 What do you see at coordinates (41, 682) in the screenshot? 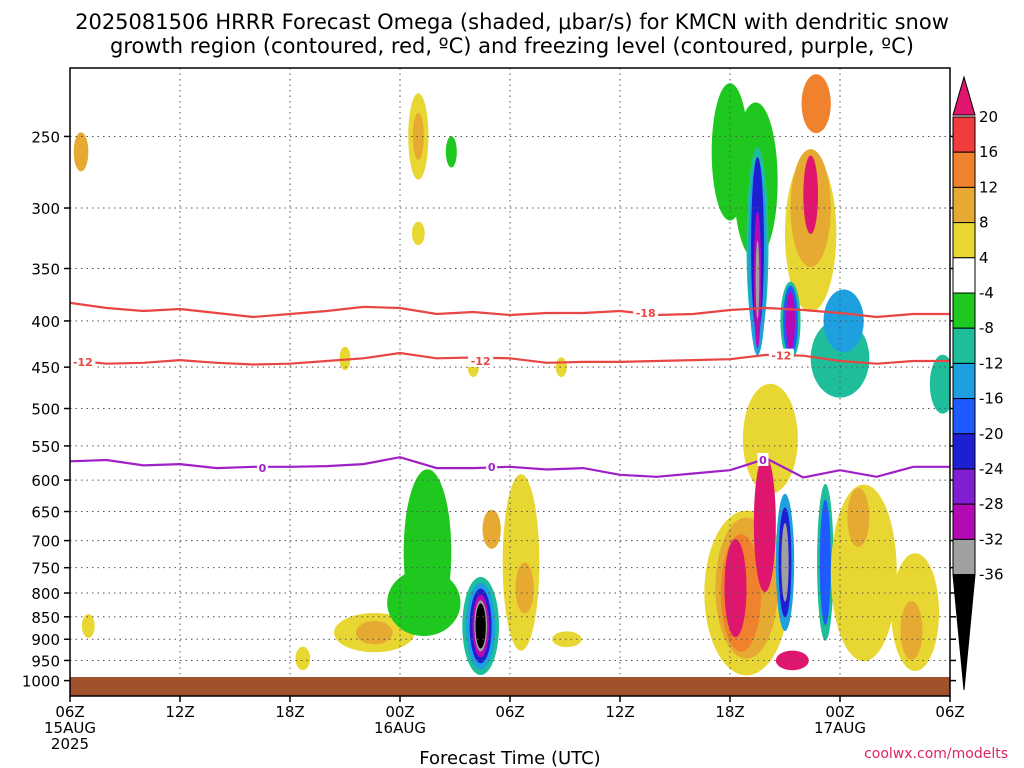
I see `y-tick-label: 1000` at bounding box center [41, 682].